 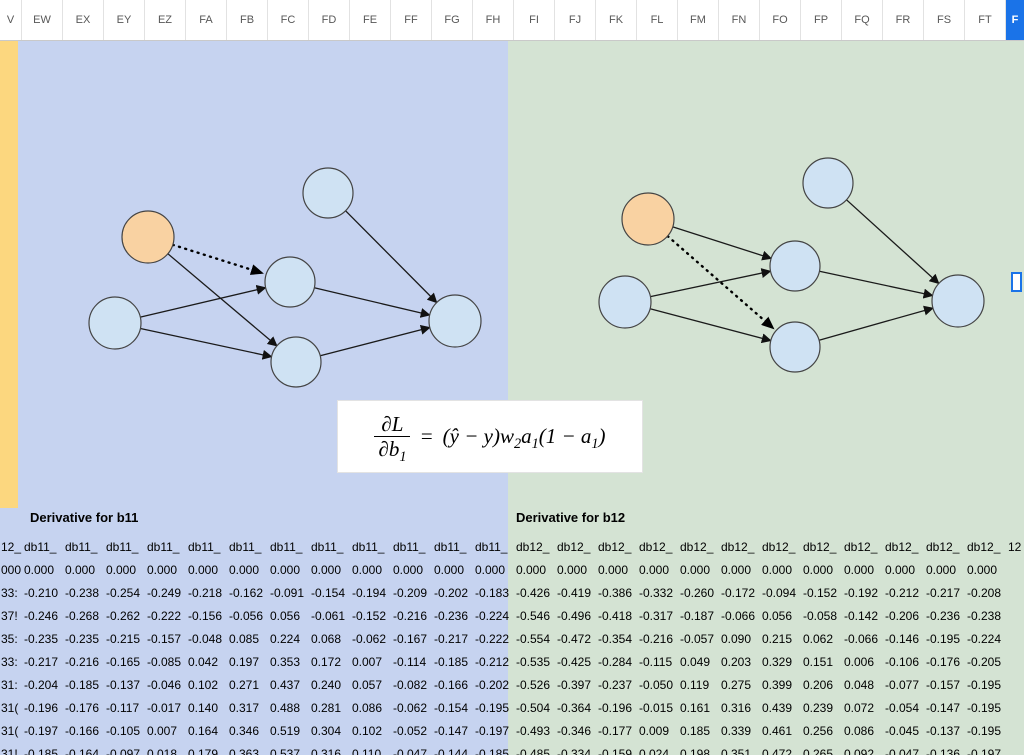 What do you see at coordinates (902, 708) in the screenshot?
I see `spreadsheet-cell: -0.054` at bounding box center [902, 708].